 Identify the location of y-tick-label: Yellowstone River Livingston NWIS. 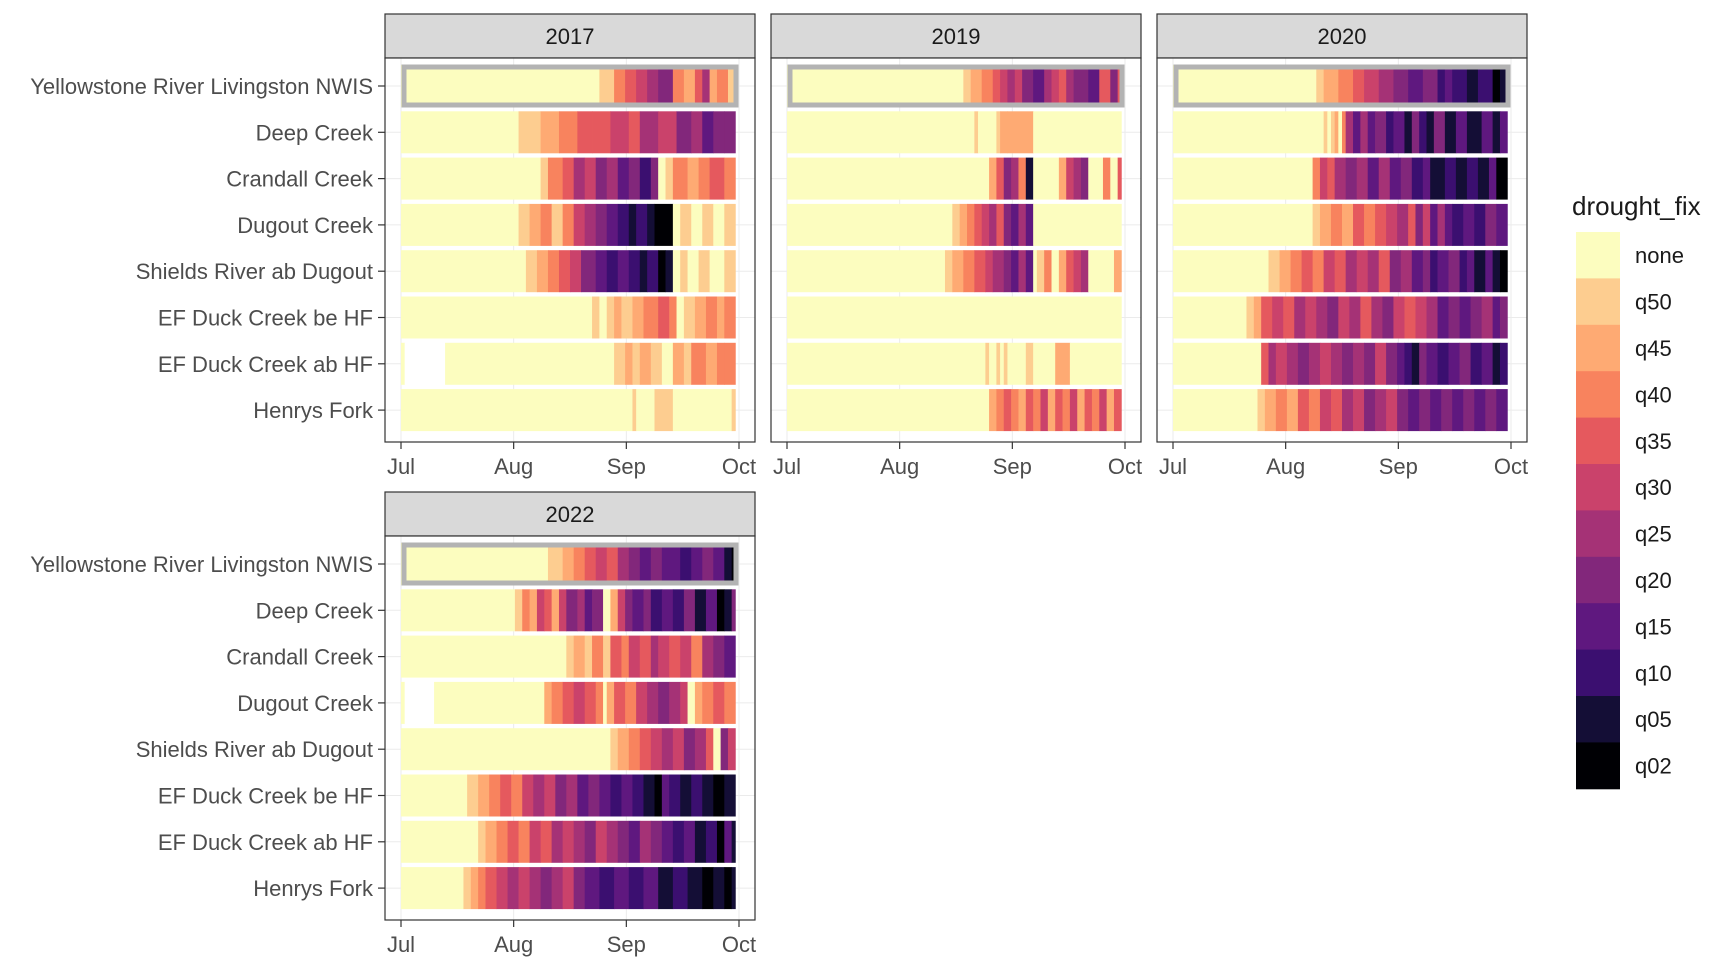
(201, 86).